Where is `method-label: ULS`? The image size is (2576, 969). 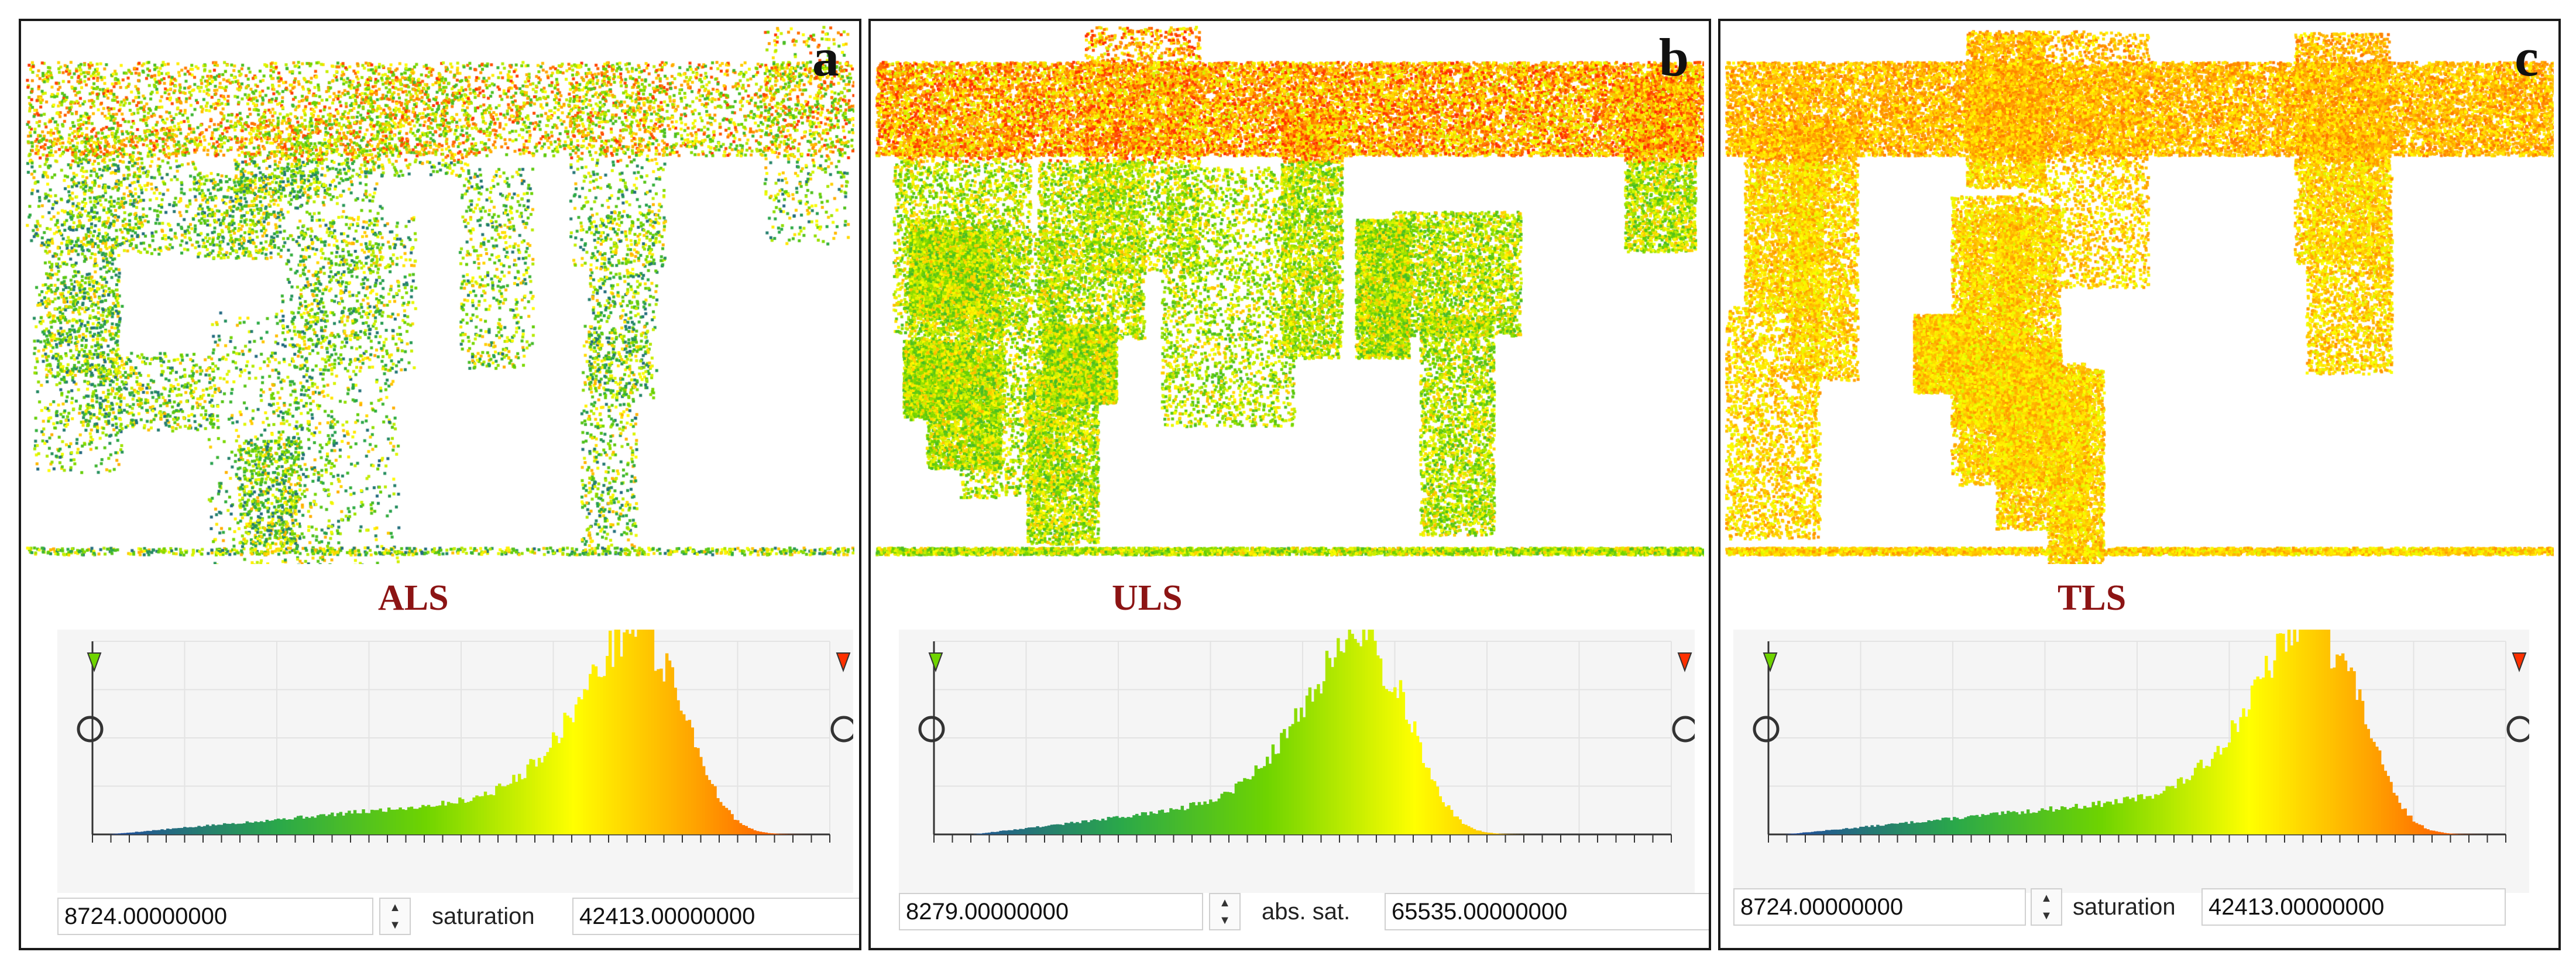
method-label: ULS is located at coordinates (1147, 598).